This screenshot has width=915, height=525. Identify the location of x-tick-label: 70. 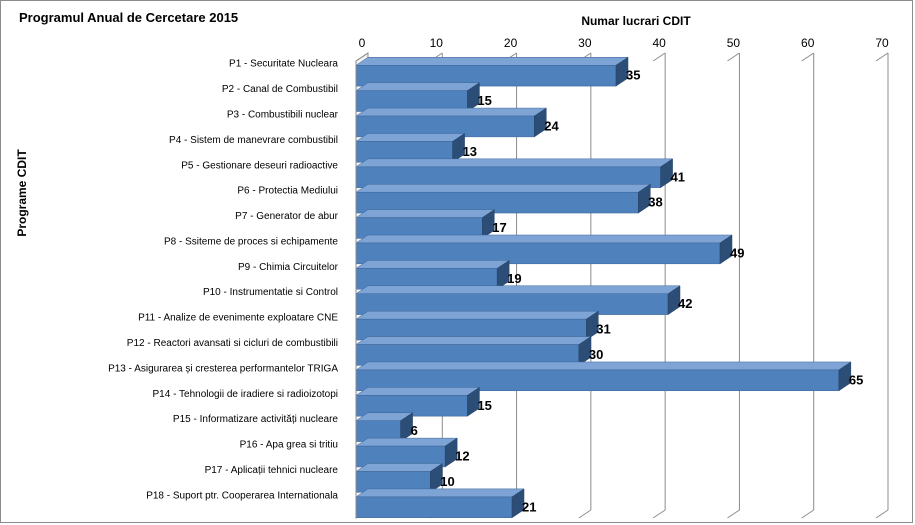
(882, 43).